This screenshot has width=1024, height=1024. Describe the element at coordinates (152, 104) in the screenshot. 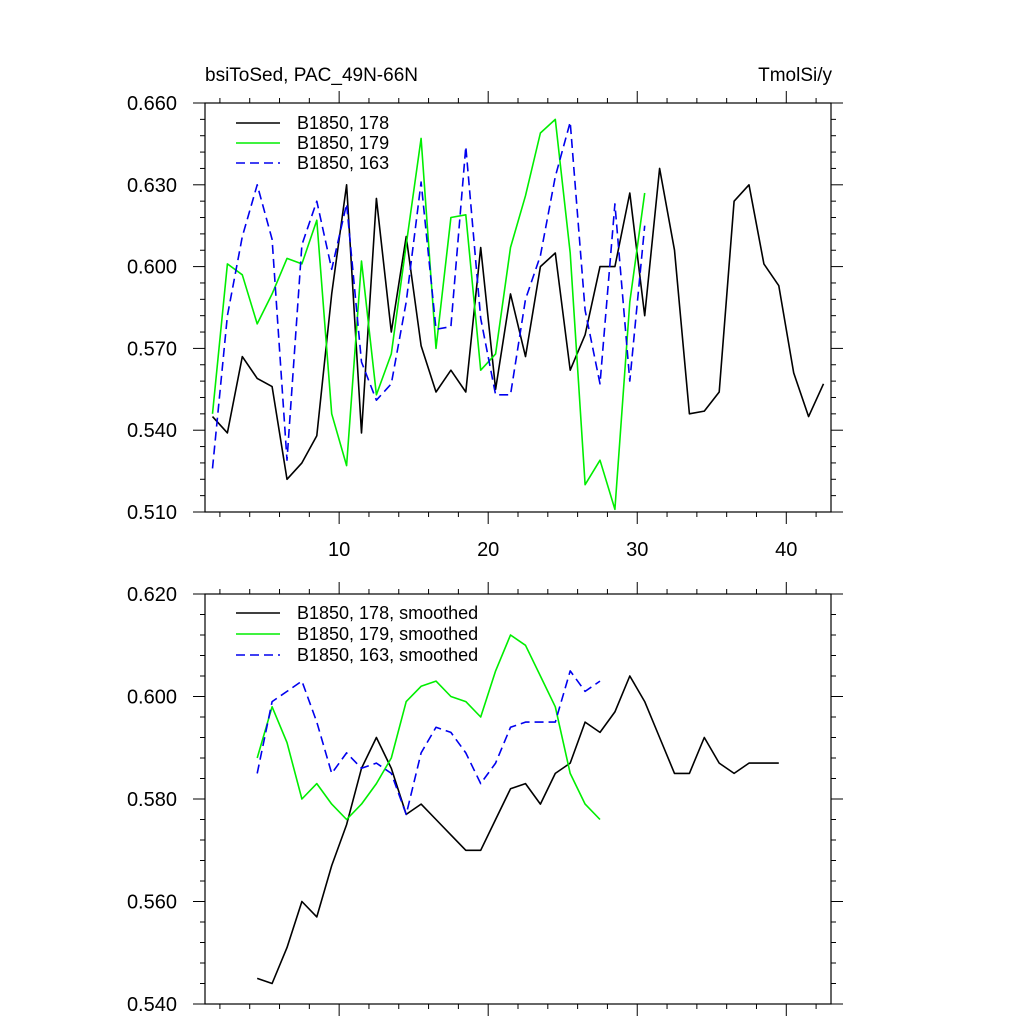

I see `y-tick-label: 0.660` at that location.